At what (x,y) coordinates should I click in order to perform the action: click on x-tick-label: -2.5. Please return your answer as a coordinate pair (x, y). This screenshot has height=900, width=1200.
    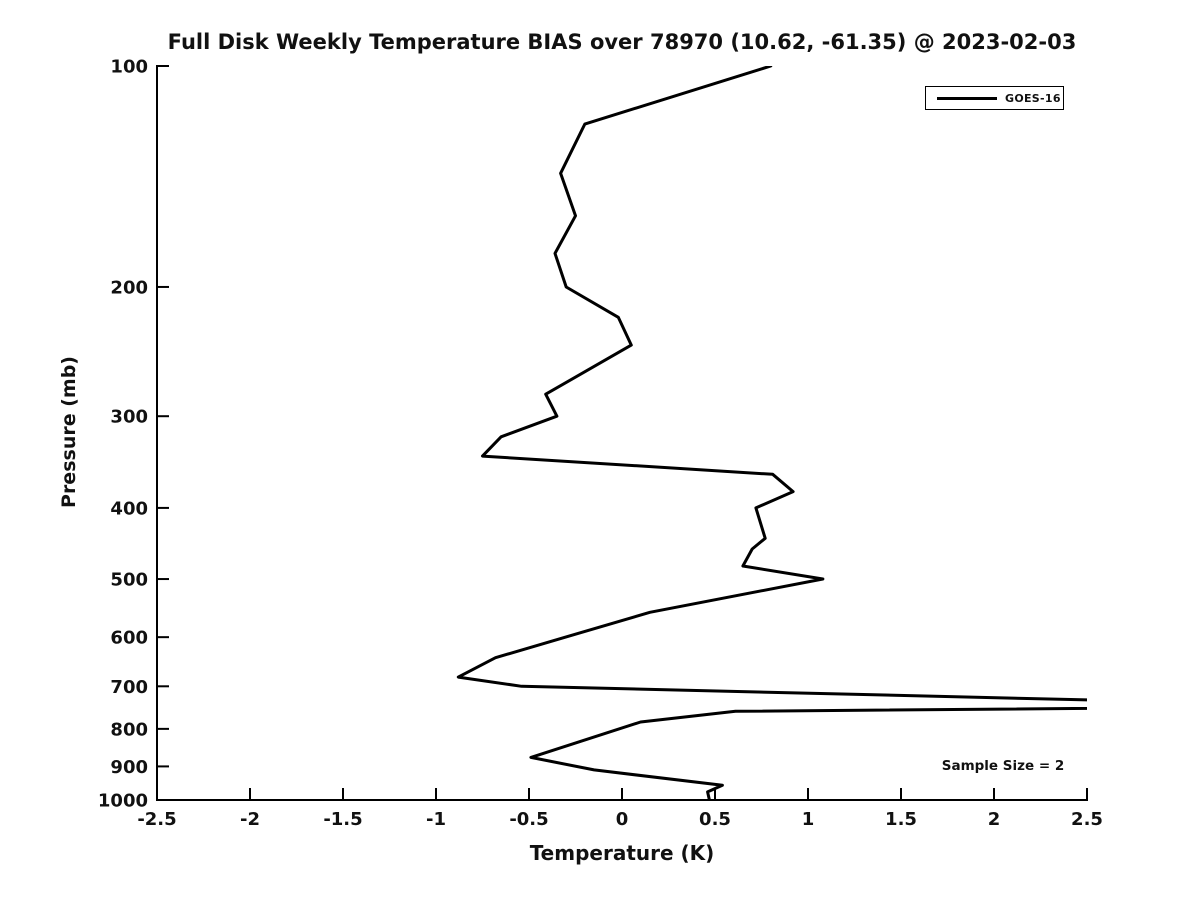
    Looking at the image, I should click on (156, 819).